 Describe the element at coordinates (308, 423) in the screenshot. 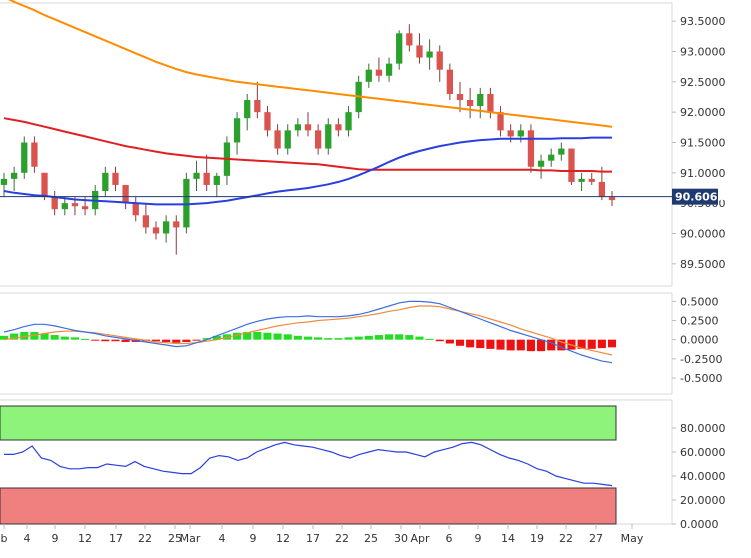

I see `rsi-overbought-zone` at that location.